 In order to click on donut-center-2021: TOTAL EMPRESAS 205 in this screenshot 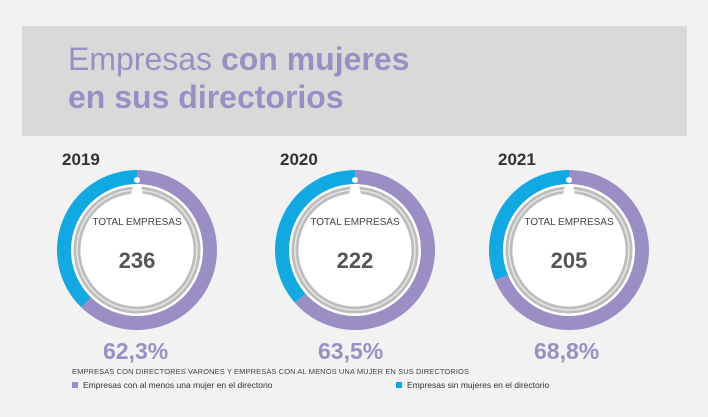, I will do `click(569, 250)`.